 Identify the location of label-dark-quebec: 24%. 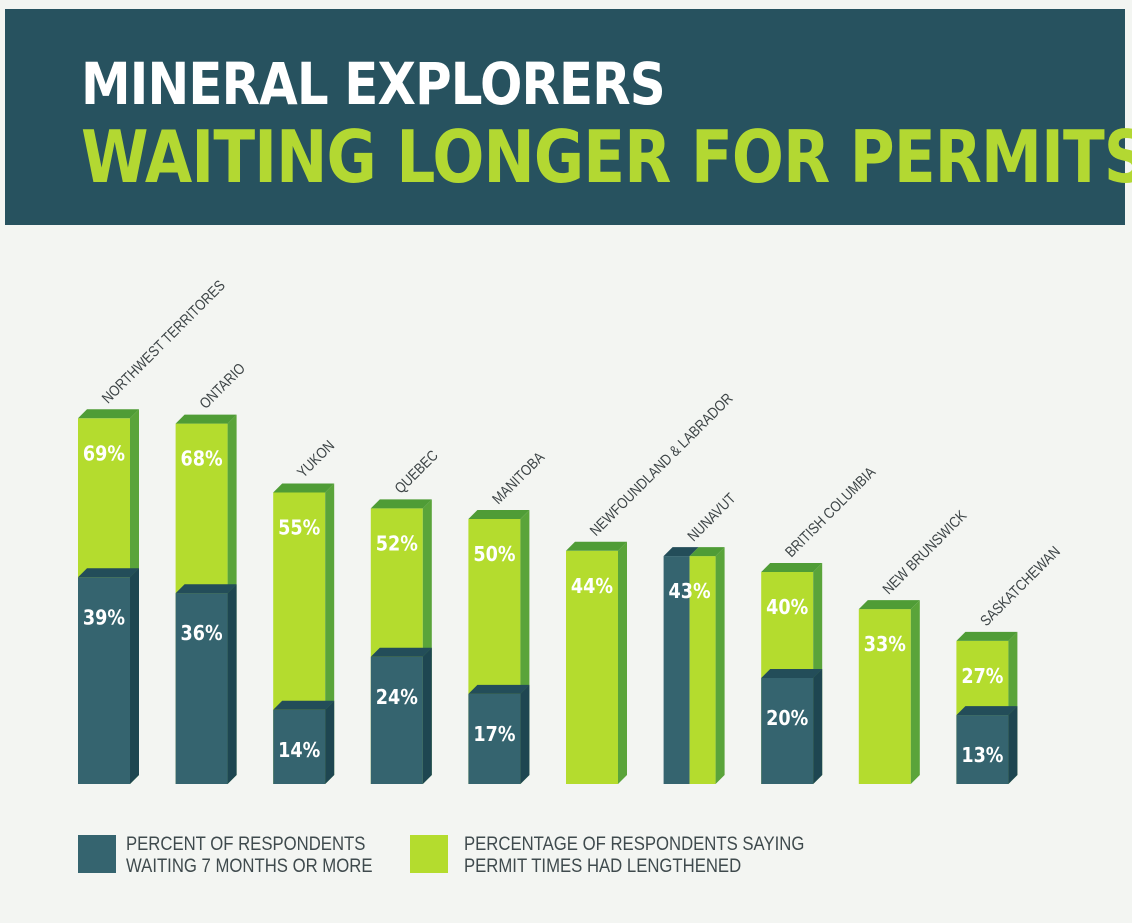
(397, 698).